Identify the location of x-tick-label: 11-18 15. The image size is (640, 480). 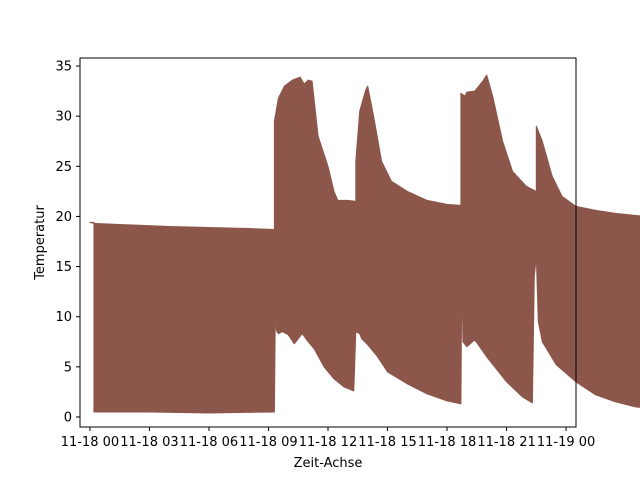
(387, 442).